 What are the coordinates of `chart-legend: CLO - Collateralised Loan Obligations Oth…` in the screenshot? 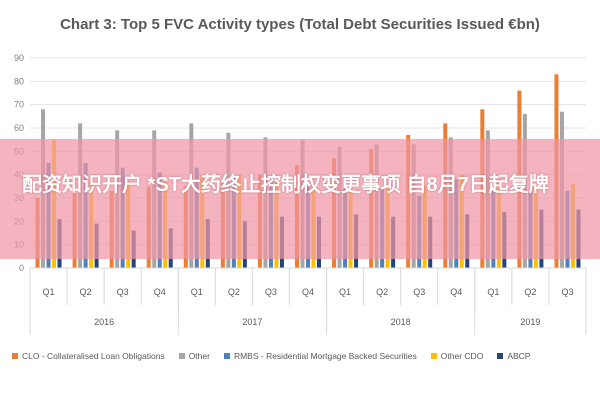 It's located at (302, 356).